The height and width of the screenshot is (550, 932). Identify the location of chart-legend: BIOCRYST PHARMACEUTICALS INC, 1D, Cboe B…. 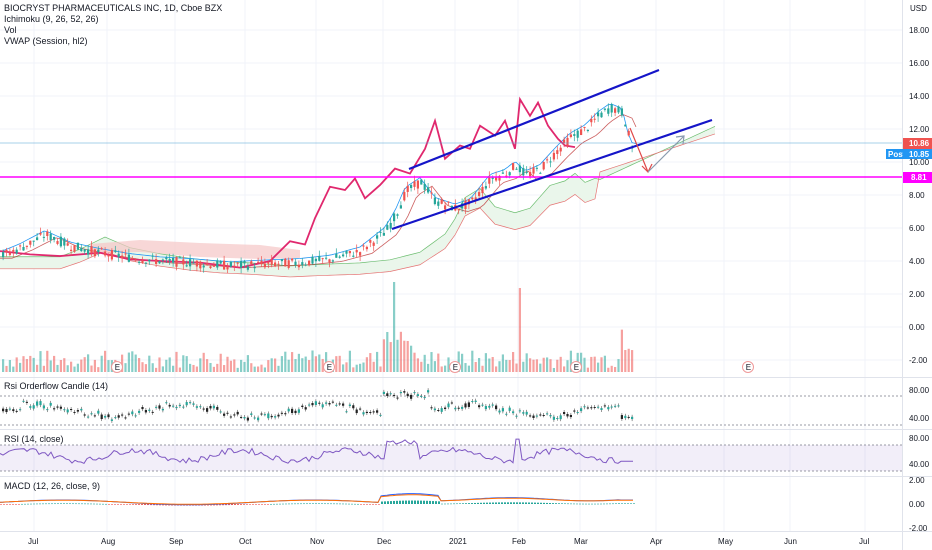
(113, 25).